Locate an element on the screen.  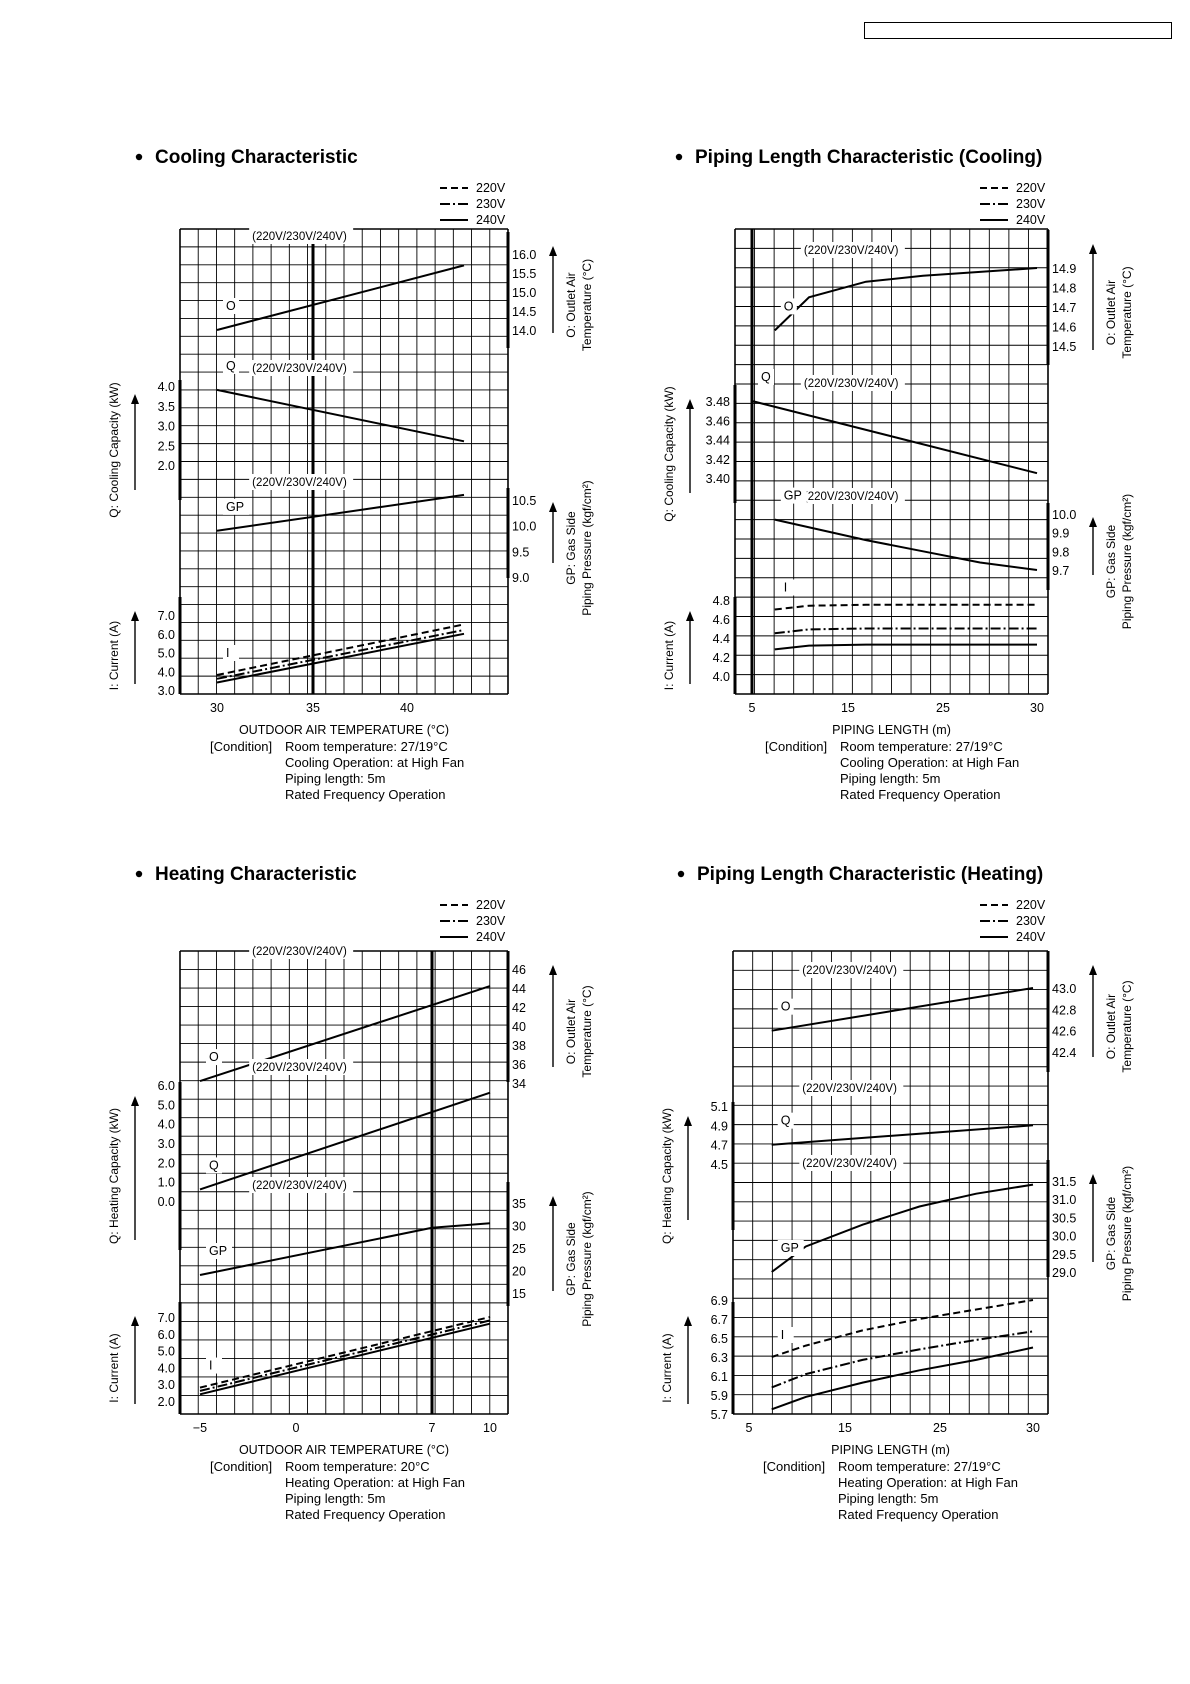
x-tick-label: 40 is located at coordinates (407, 708).